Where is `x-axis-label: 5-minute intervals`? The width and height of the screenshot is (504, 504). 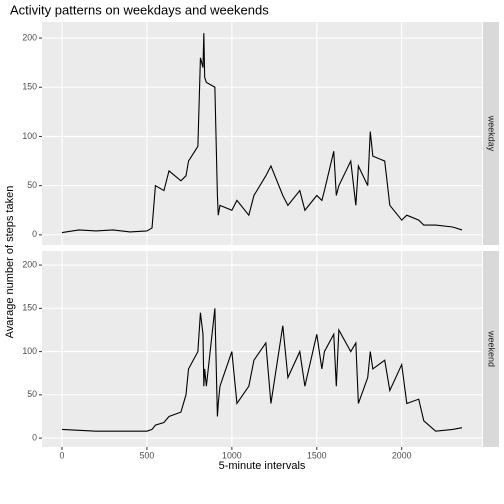
x-axis-label: 5-minute intervals is located at coordinates (262, 466).